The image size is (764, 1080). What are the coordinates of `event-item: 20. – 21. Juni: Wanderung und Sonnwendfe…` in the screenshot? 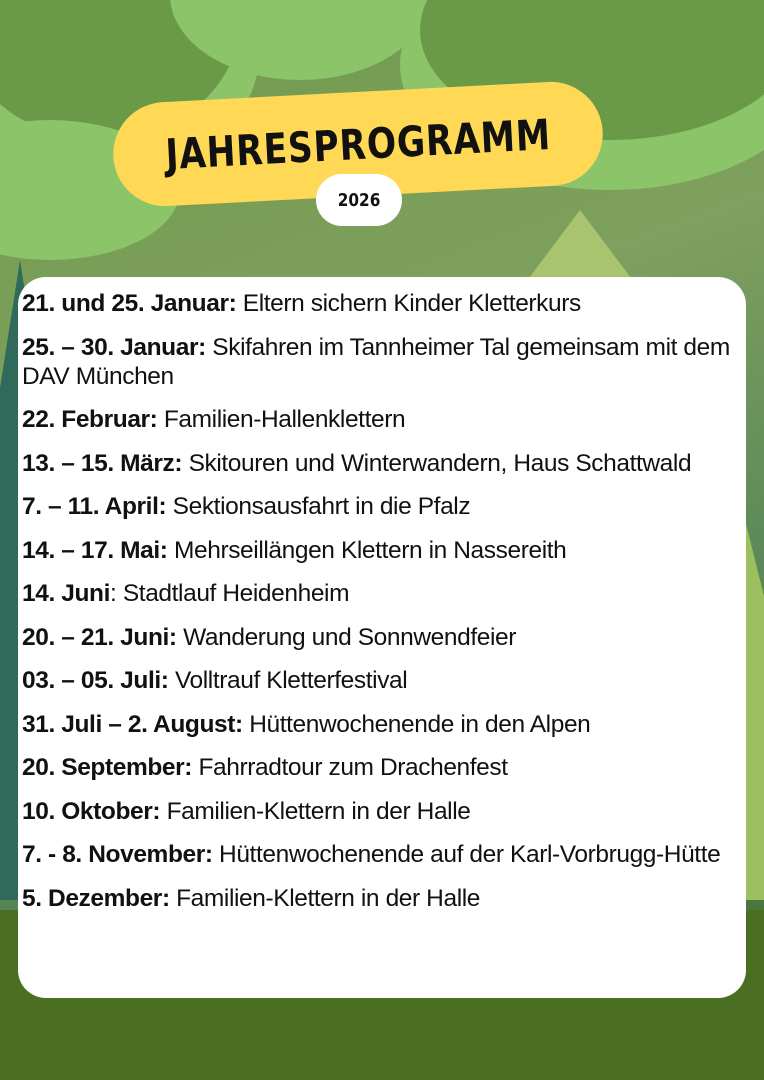 It's located at (379, 637).